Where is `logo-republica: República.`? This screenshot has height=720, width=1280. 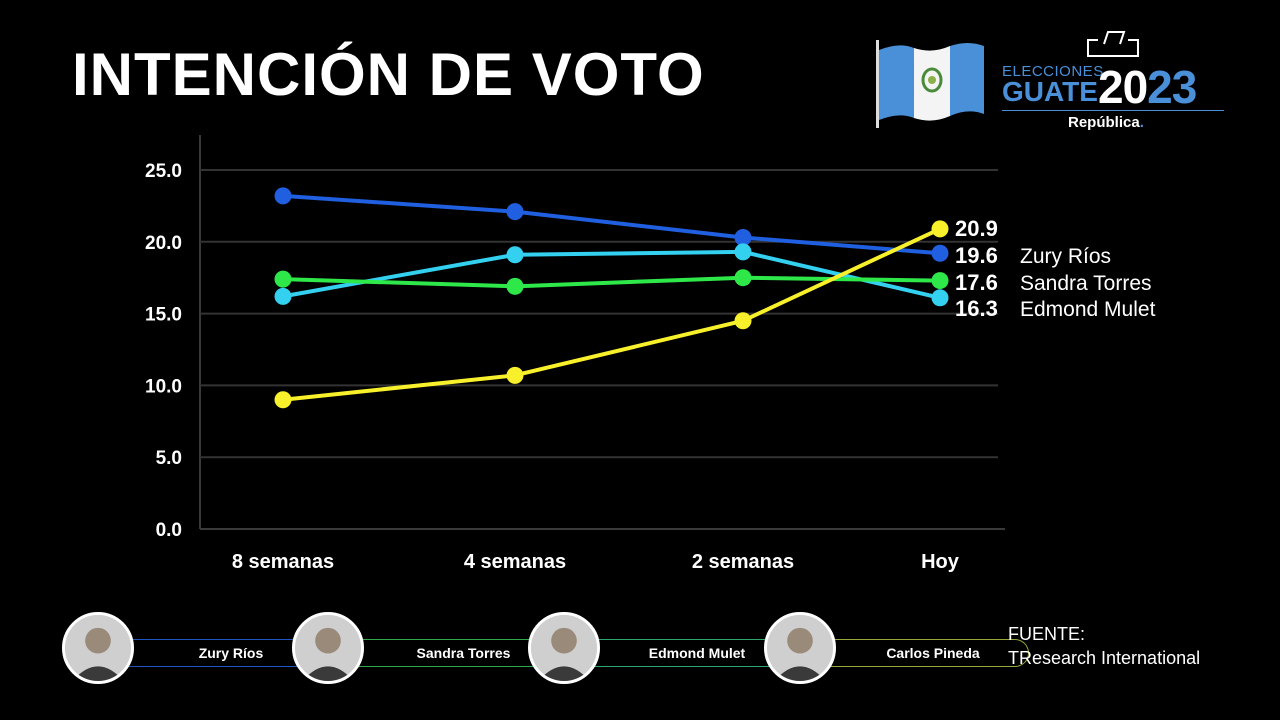 logo-republica: República. is located at coordinates (1106, 122).